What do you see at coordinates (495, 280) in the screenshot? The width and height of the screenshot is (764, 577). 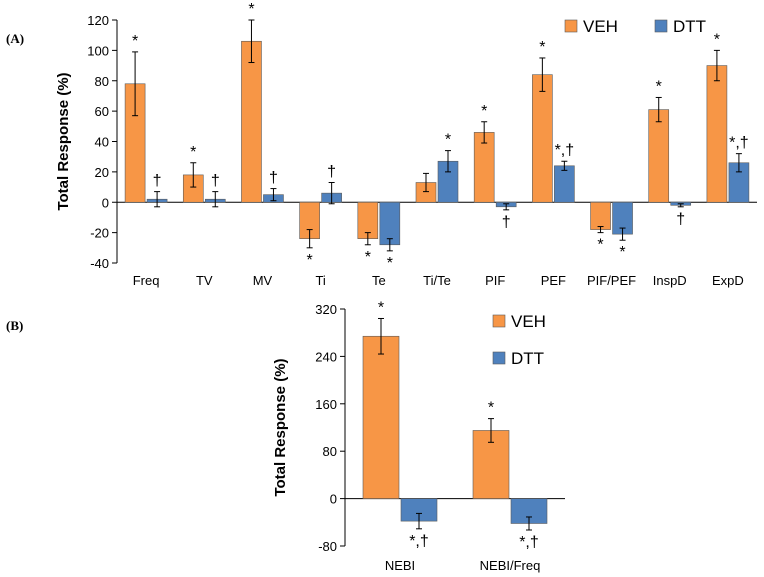 I see `x-tick-label: PIF` at bounding box center [495, 280].